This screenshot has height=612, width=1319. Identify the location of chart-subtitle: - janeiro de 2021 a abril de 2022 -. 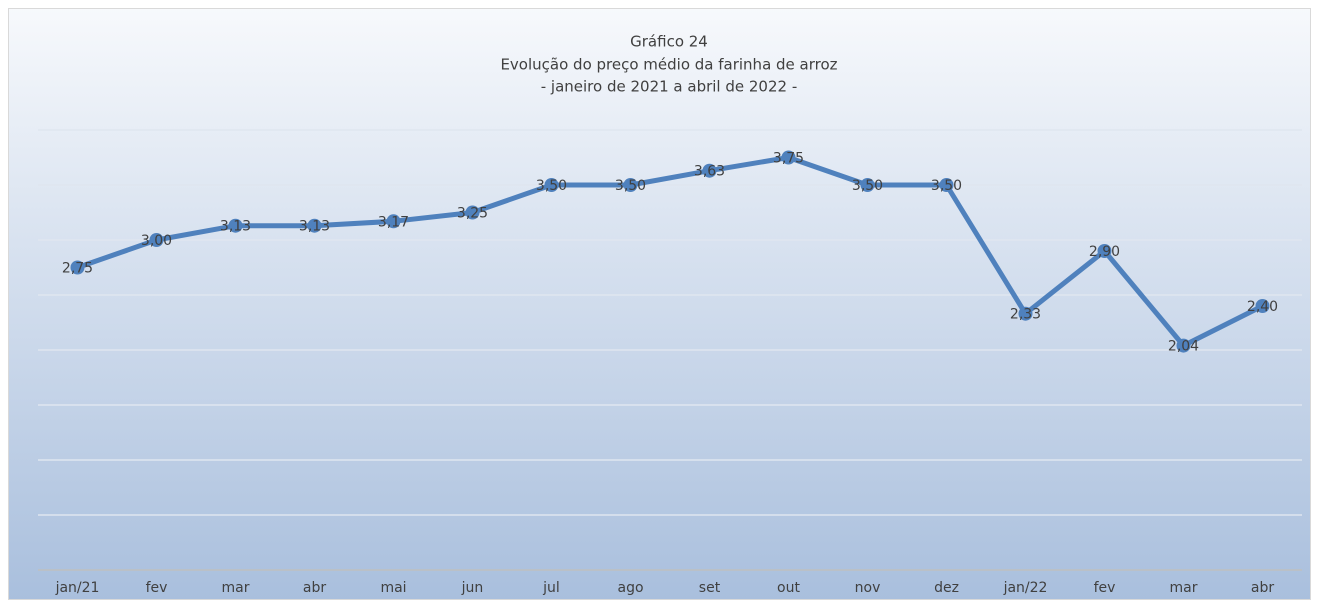
(669, 87).